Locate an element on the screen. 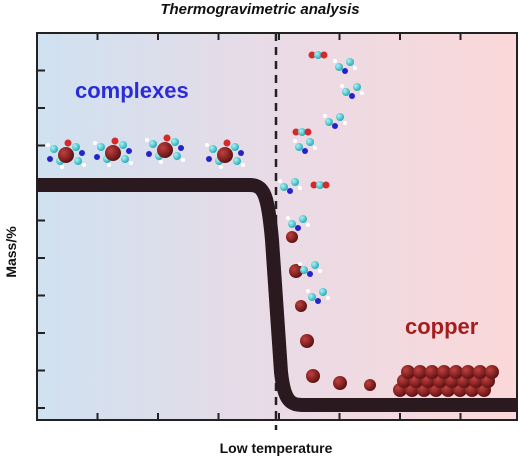  copper-pile is located at coordinates (446, 381).